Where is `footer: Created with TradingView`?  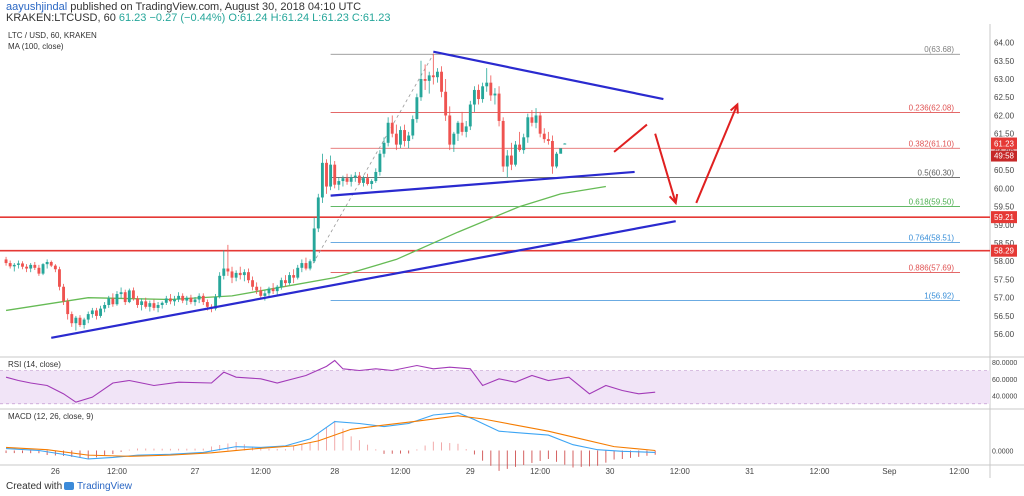 footer: Created with TradingView is located at coordinates (512, 487).